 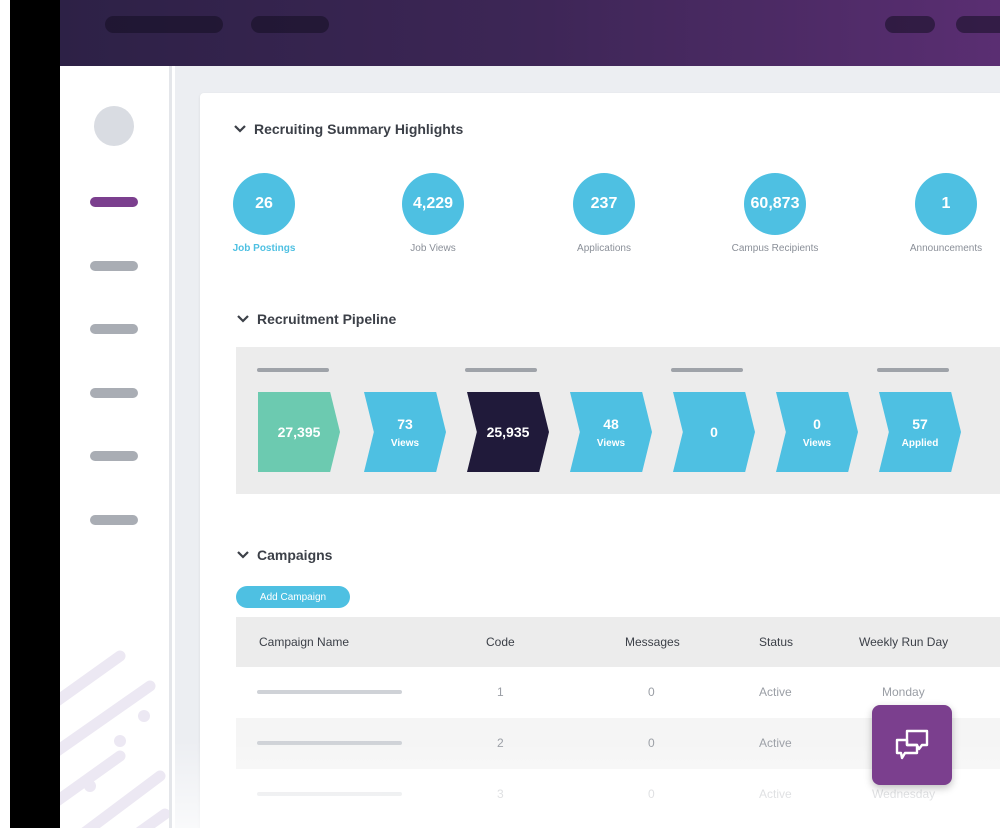 What do you see at coordinates (433, 248) in the screenshot?
I see `stat-label: Job Views` at bounding box center [433, 248].